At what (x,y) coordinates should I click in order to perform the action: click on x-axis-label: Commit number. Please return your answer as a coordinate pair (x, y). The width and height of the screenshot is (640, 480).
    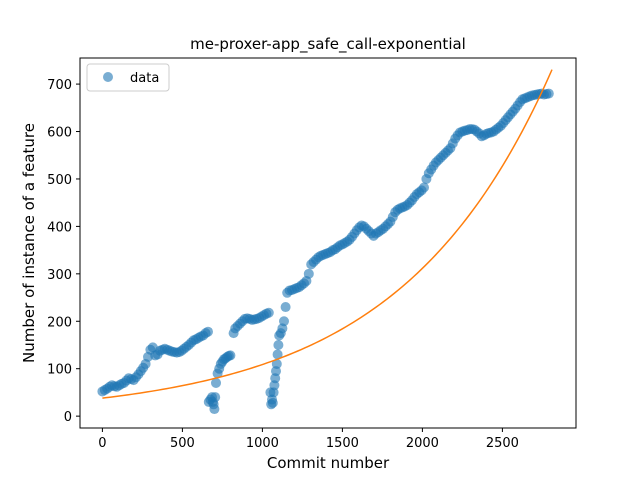
    Looking at the image, I should click on (328, 463).